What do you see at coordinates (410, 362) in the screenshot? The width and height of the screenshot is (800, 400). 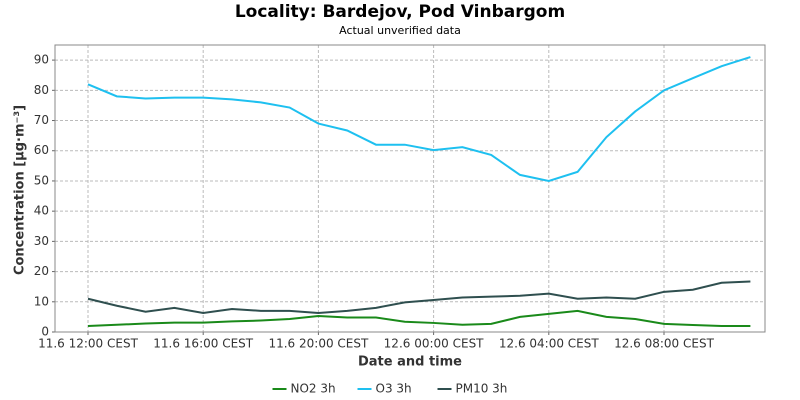 I see `x-axis-label: Date and time` at bounding box center [410, 362].